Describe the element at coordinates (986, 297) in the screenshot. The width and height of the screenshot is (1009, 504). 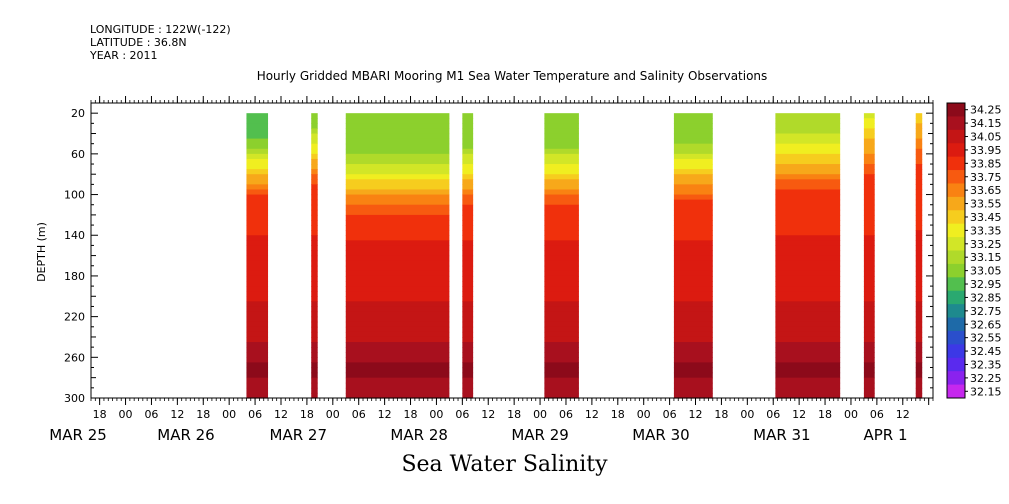
I see `colorbar-label: 32.85` at that location.